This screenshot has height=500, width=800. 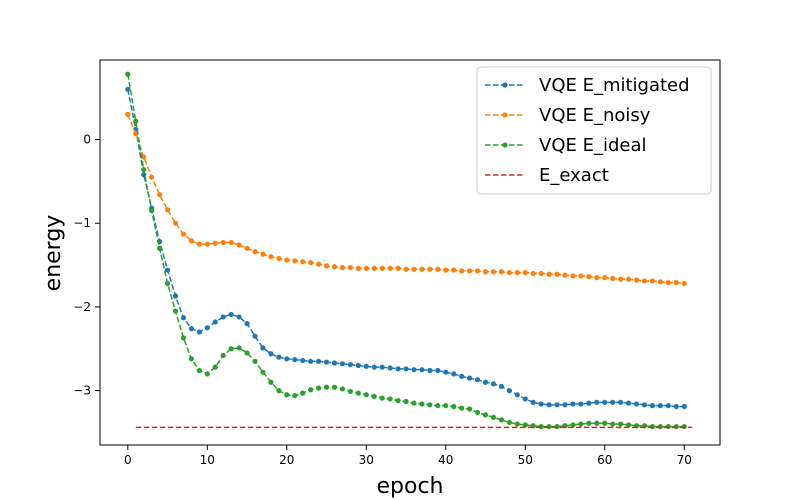 What do you see at coordinates (128, 460) in the screenshot?
I see `x-tick-label: 0` at bounding box center [128, 460].